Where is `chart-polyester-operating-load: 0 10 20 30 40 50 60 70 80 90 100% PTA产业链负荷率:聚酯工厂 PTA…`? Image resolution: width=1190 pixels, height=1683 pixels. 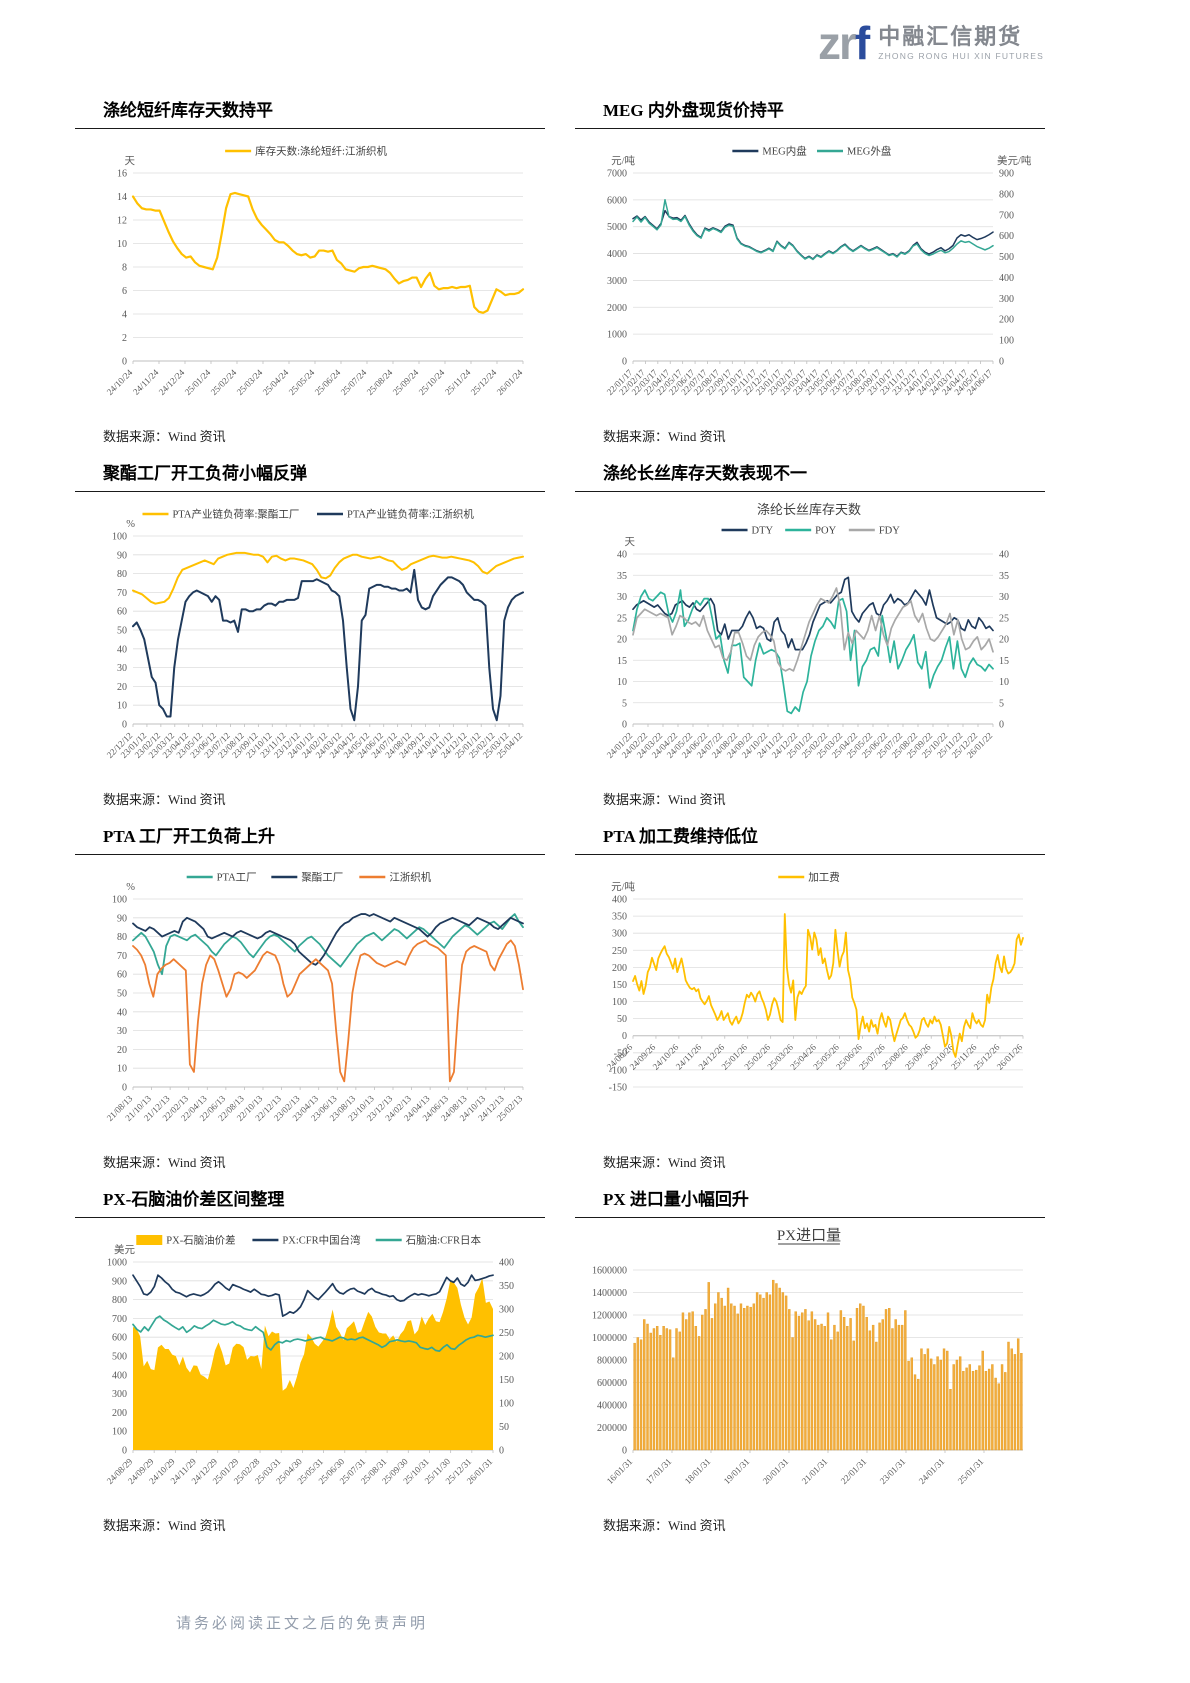
chart-polyester-operating-load: 0 10 20 30 40 50 60 70 80 90 100% PTA产业链负荷率:聚酯工厂 PTA… is located at coordinates (315, 634).